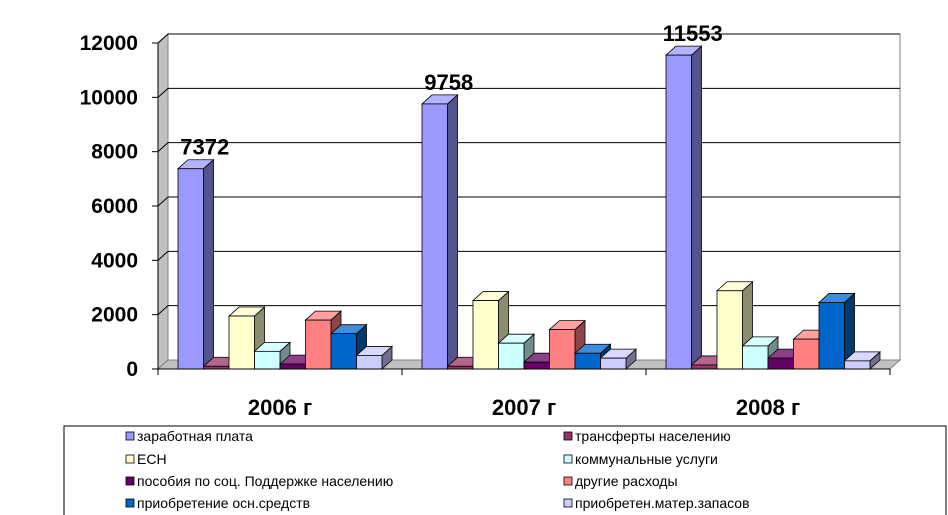 Image resolution: width=948 pixels, height=515 pixels. I want to click on y-tick-label: 10000, so click(109, 97).